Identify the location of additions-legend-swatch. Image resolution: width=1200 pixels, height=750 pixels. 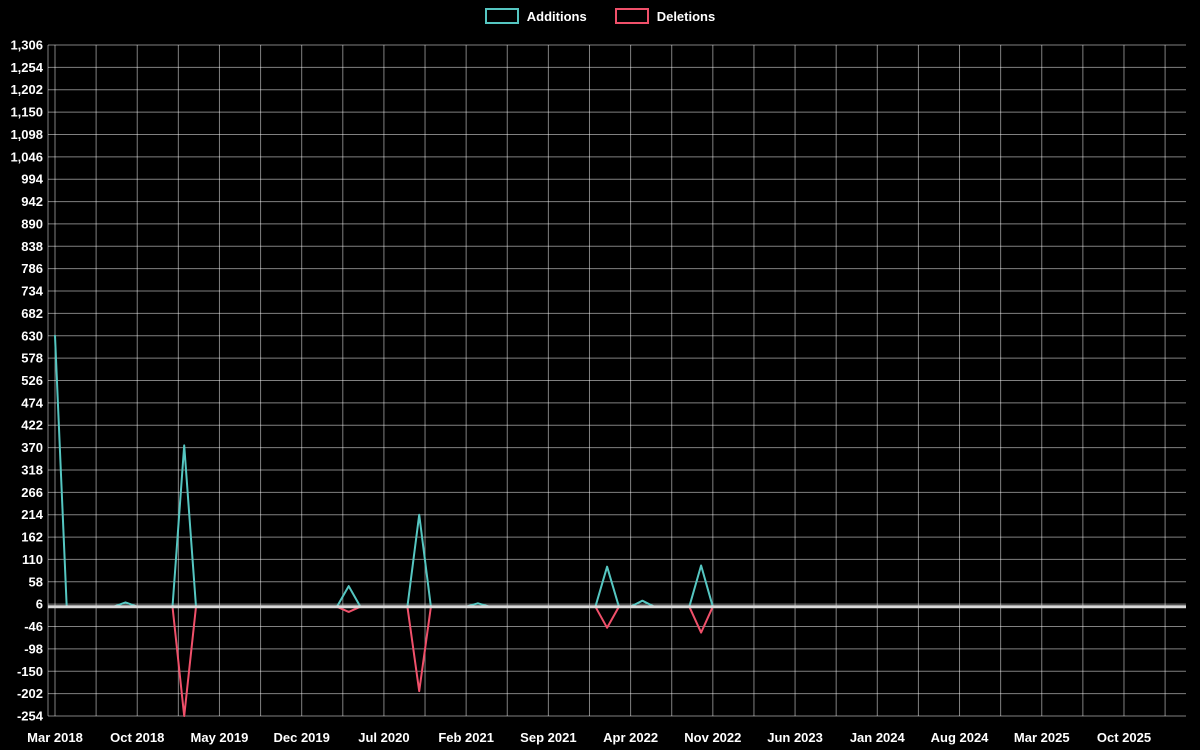
(501, 16).